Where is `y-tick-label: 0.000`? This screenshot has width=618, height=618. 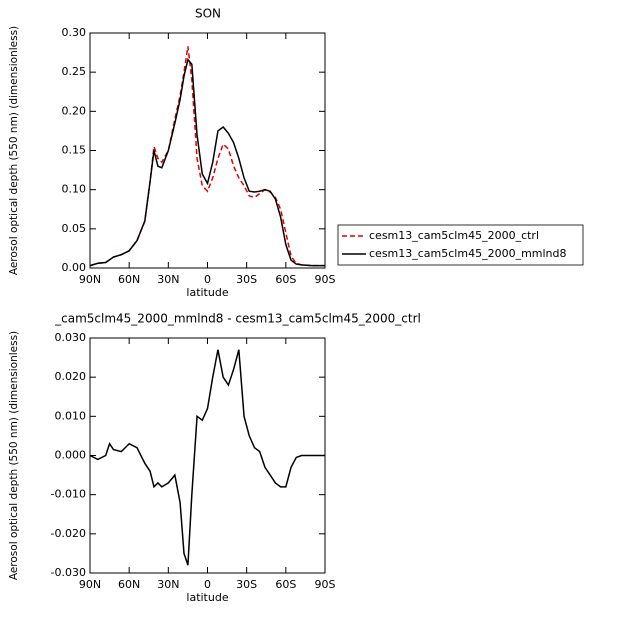
y-tick-label: 0.000 is located at coordinates (71, 455).